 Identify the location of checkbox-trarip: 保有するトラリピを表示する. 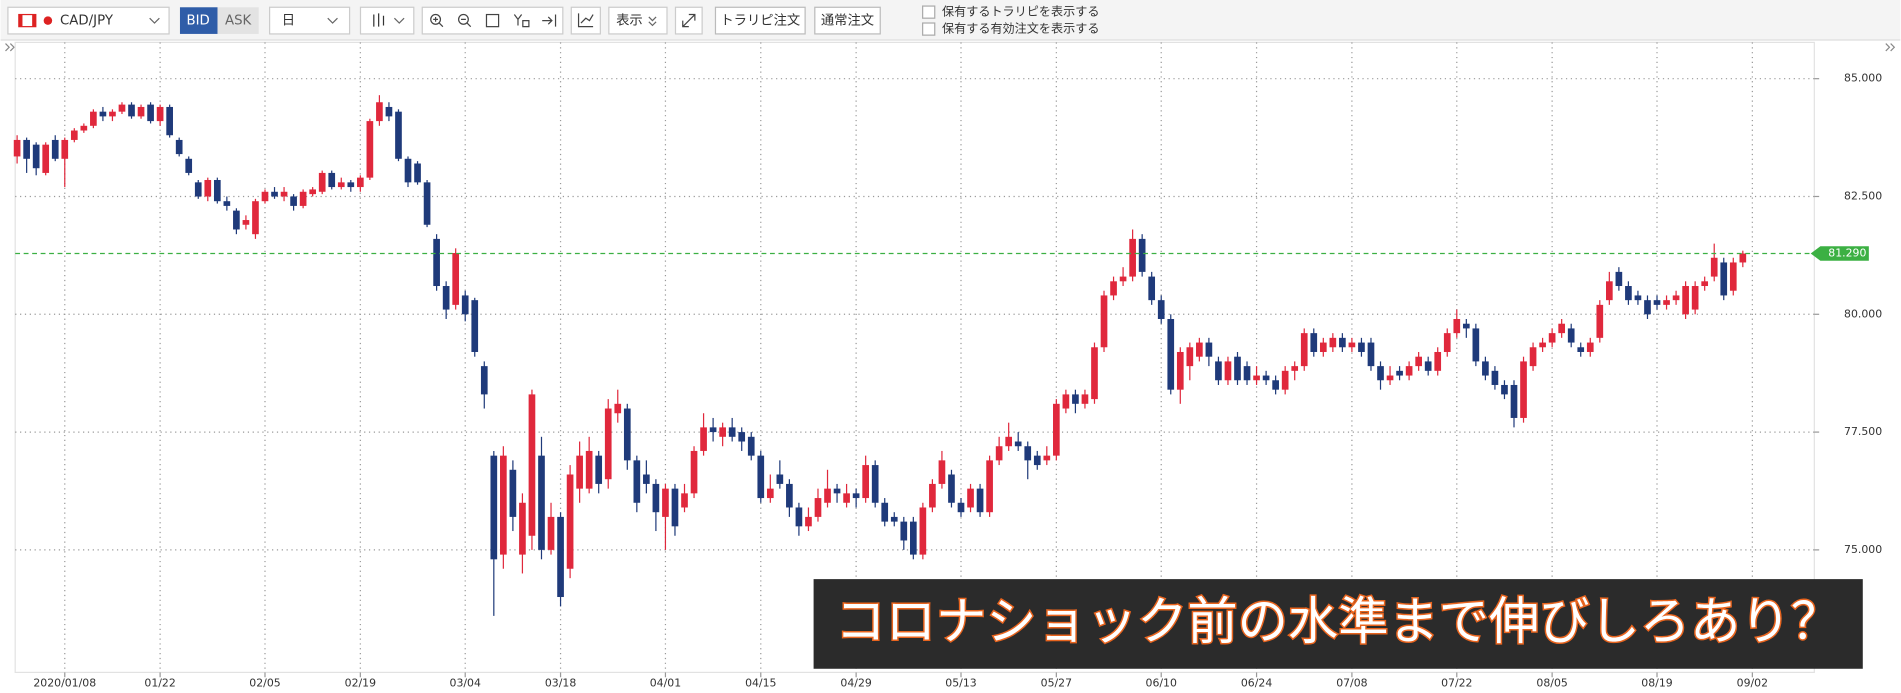
(1011, 12).